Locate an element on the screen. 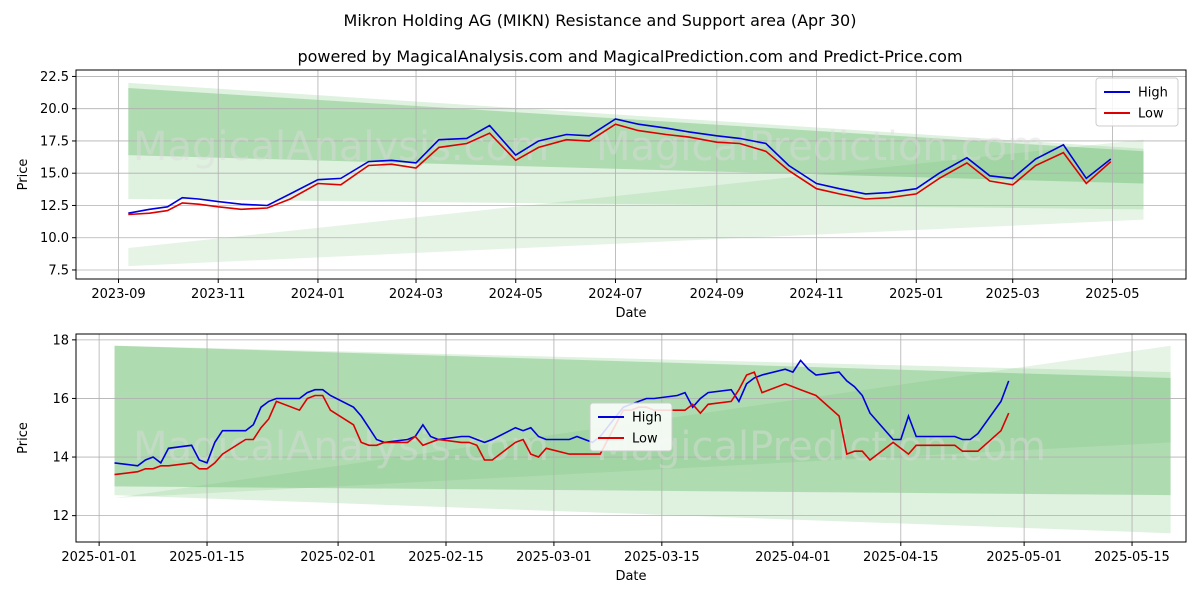 Image resolution: width=1200 pixels, height=600 pixels. y-tick-label: 15.0 is located at coordinates (54, 174).